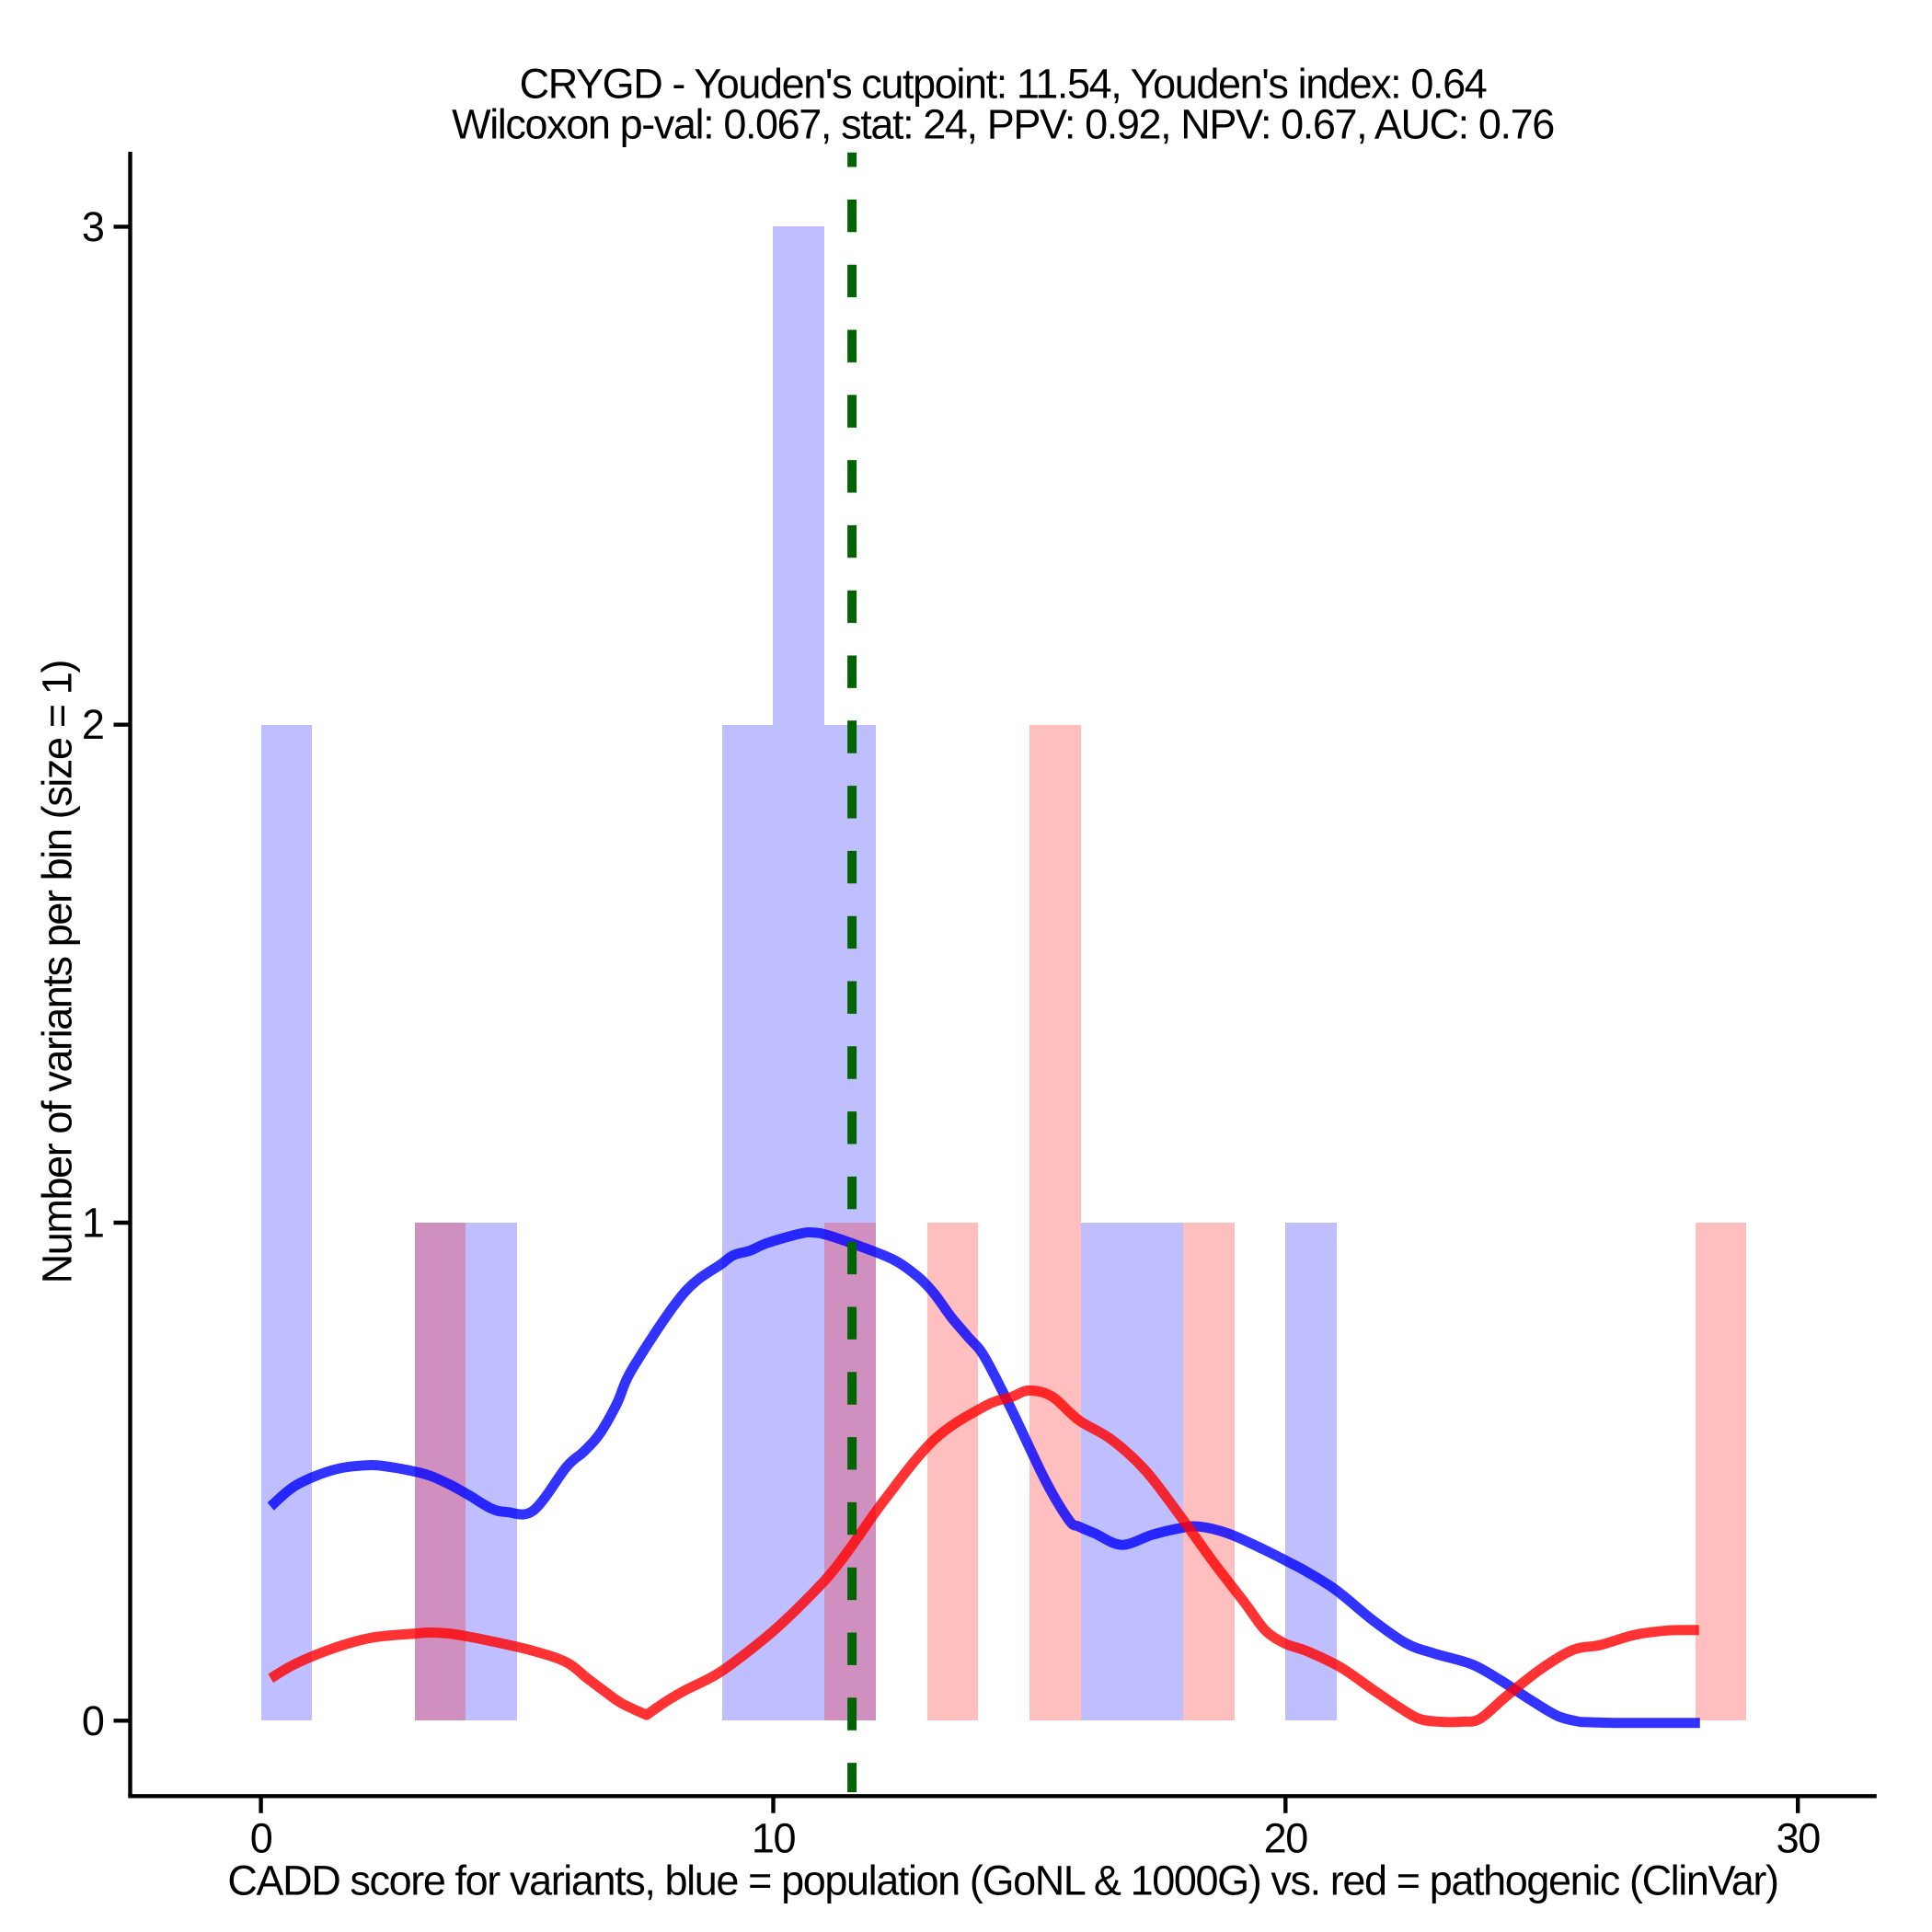 This screenshot has height=1932, width=1932. What do you see at coordinates (1003, 123) in the screenshot?
I see `svg-text:Wilcoxon p-val: 0.067, stat: 2: Wilcoxon p-val: 0.067, stat: 24, PPV` at bounding box center [1003, 123].